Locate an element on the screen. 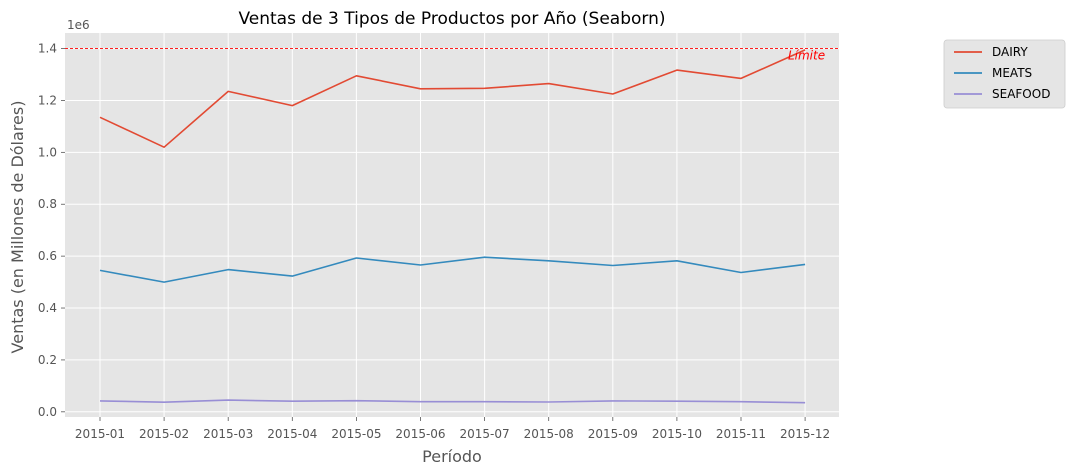 The height and width of the screenshot is (475, 1075). y-tick-label: 1.0 is located at coordinates (47, 152).